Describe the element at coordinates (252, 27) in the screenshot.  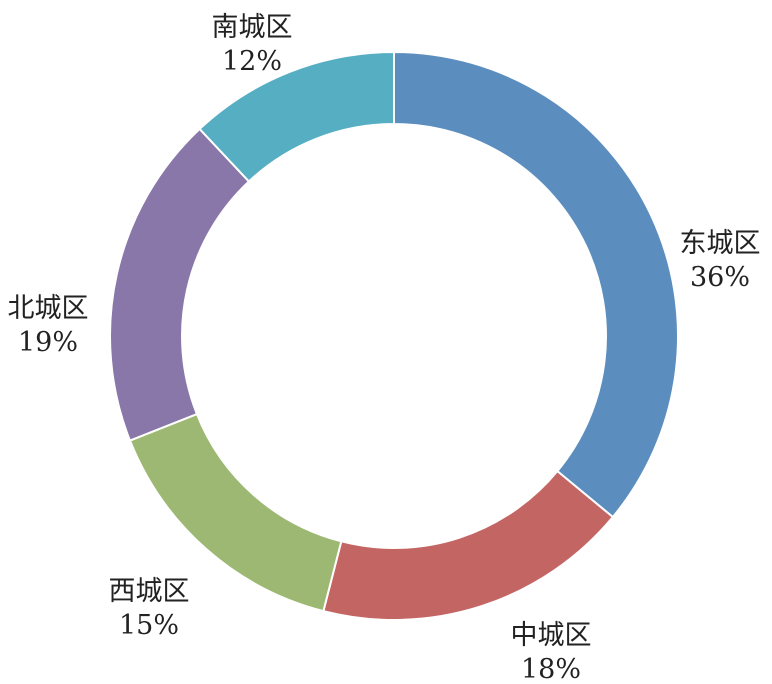
I see `slice-name-label: 南城区` at that location.